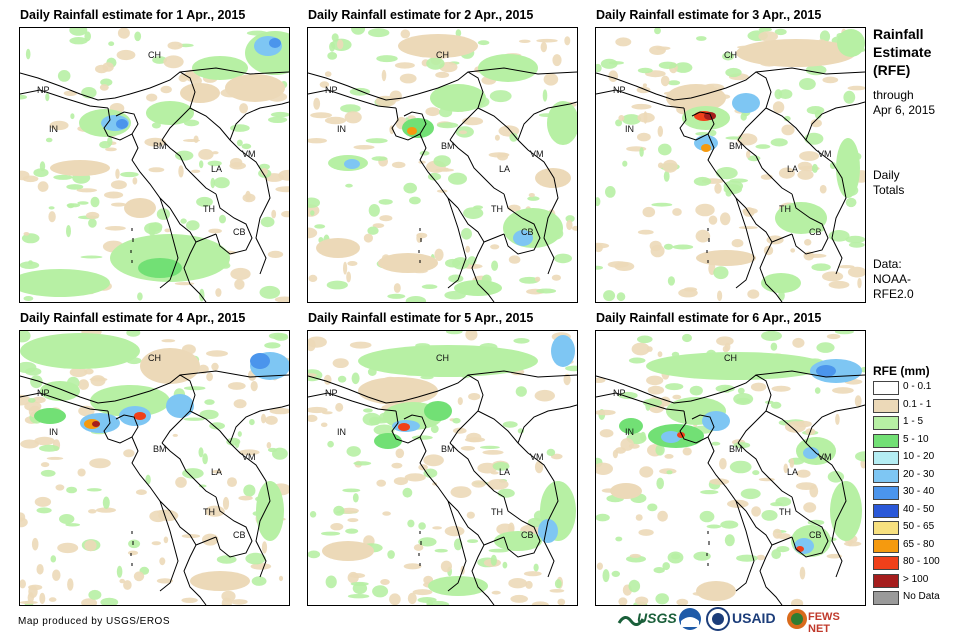  Describe the element at coordinates (902, 52) in the screenshot. I see `sidebar-title: Rainfall Estimate (RFE)` at that location.